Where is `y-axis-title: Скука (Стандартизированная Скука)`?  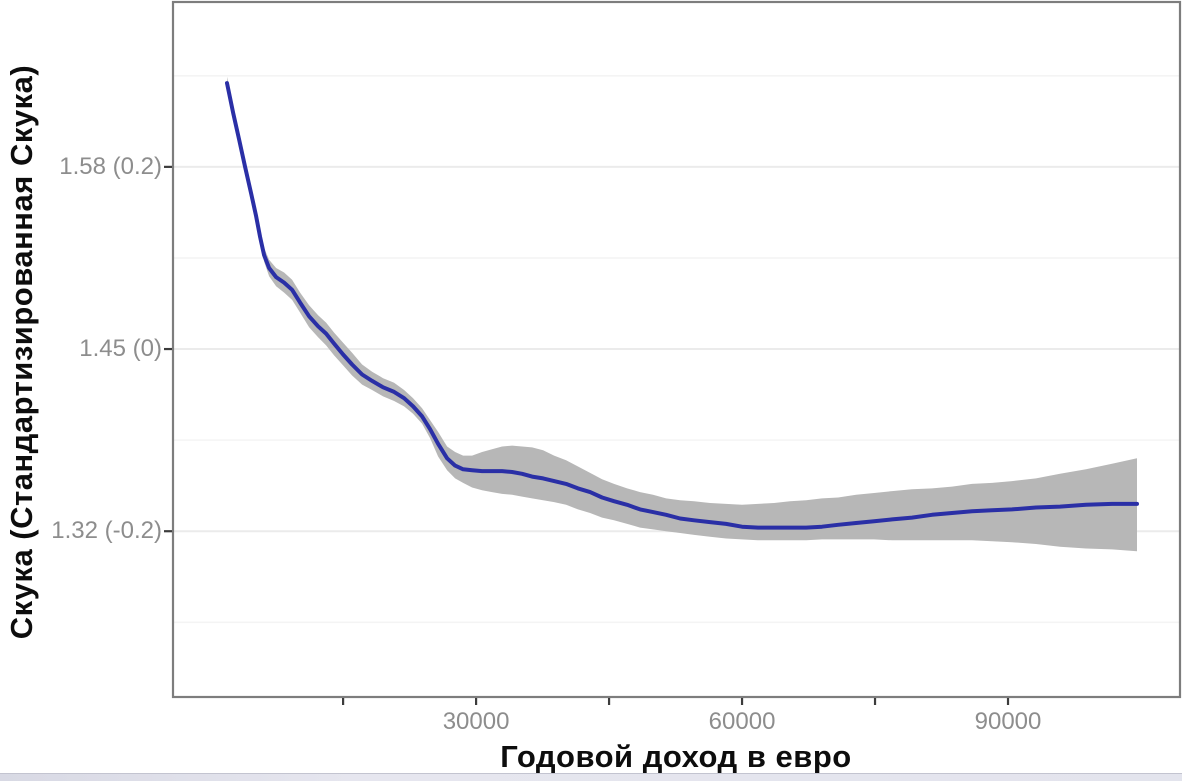 y-axis-title: Скука (Стандартизированная Скука) is located at coordinates (21, 352).